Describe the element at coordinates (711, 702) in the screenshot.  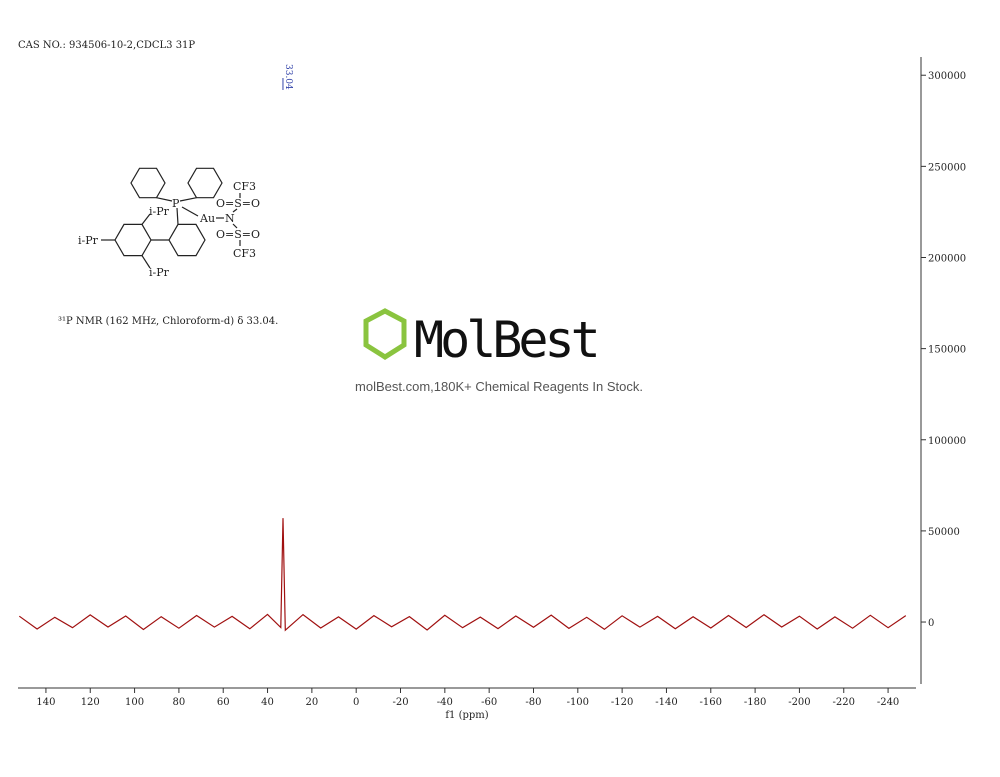
I see `x-tick-label: -160` at that location.